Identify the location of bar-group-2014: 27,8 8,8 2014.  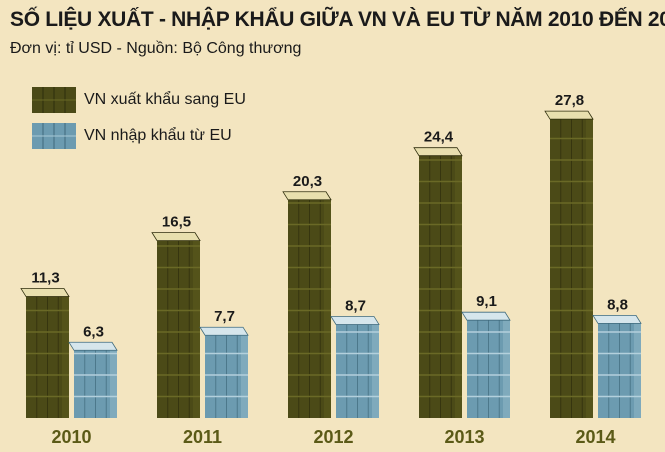
(593, 269).